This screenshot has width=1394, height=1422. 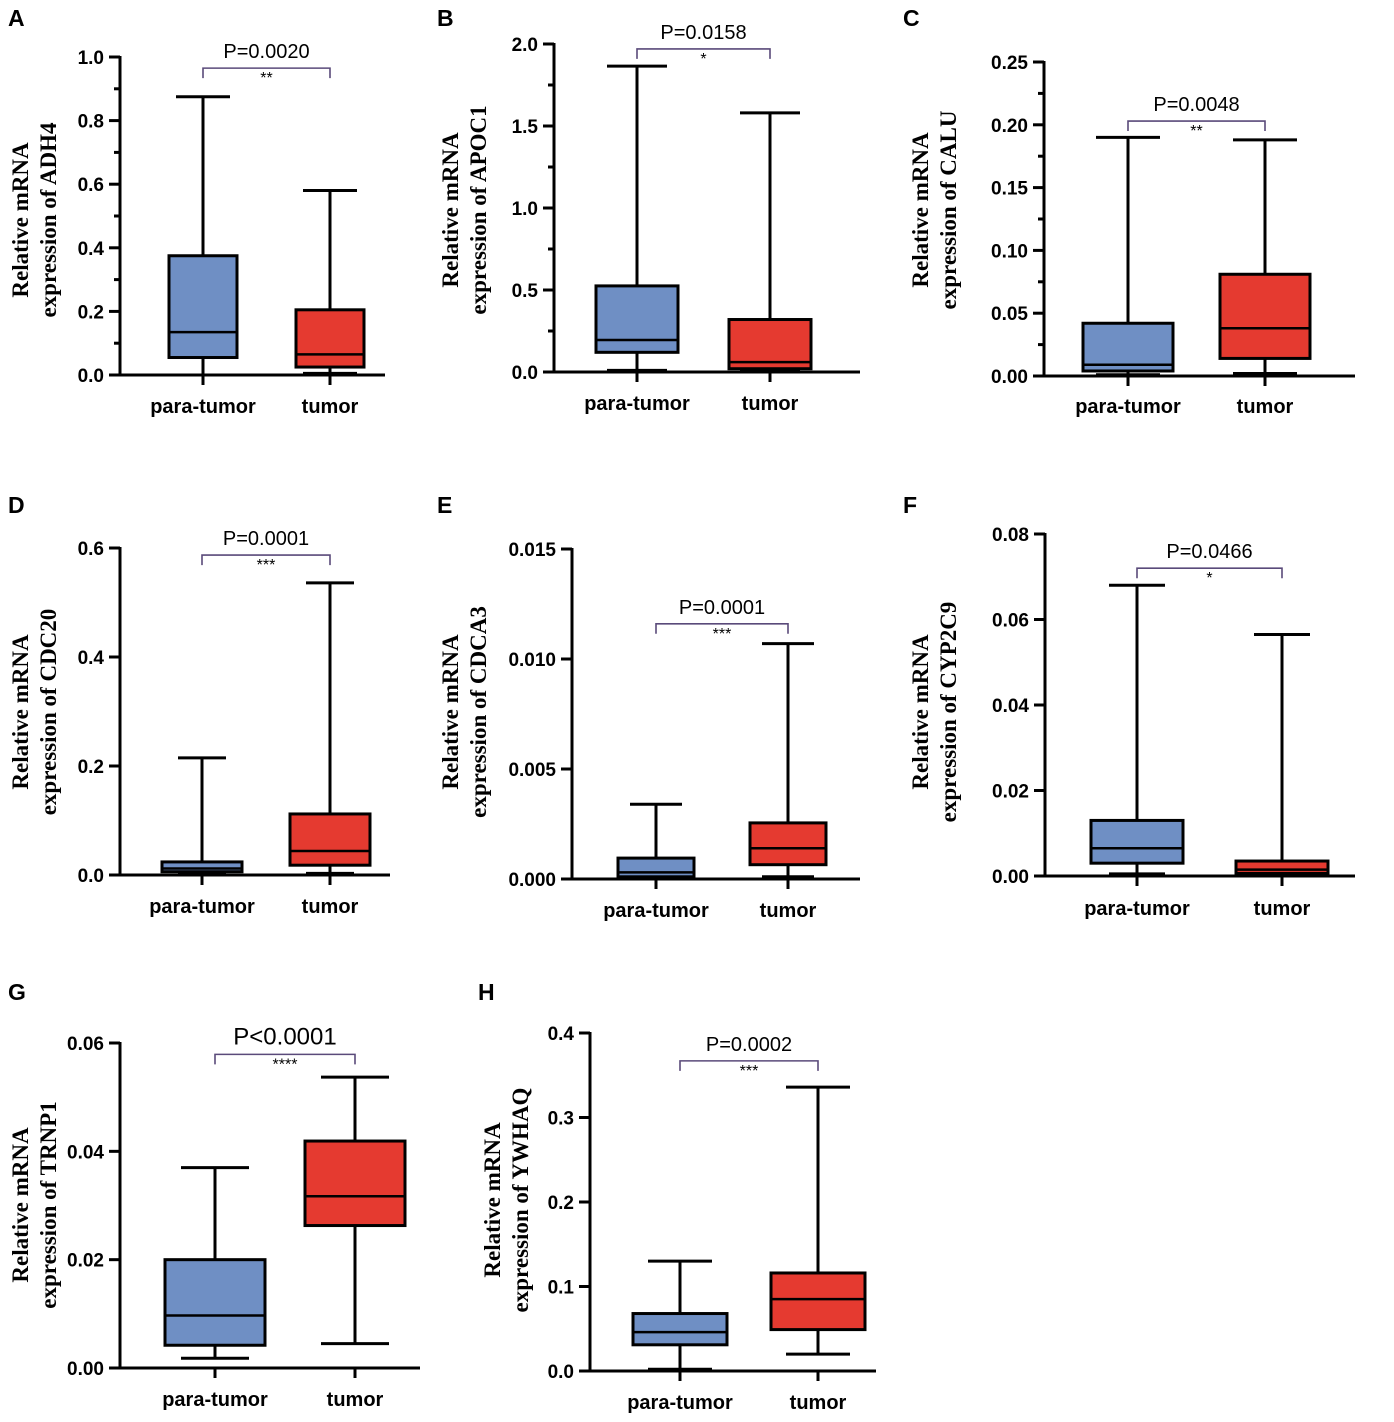 What do you see at coordinates (749, 1045) in the screenshot?
I see `p-value-label: P=0.0002` at bounding box center [749, 1045].